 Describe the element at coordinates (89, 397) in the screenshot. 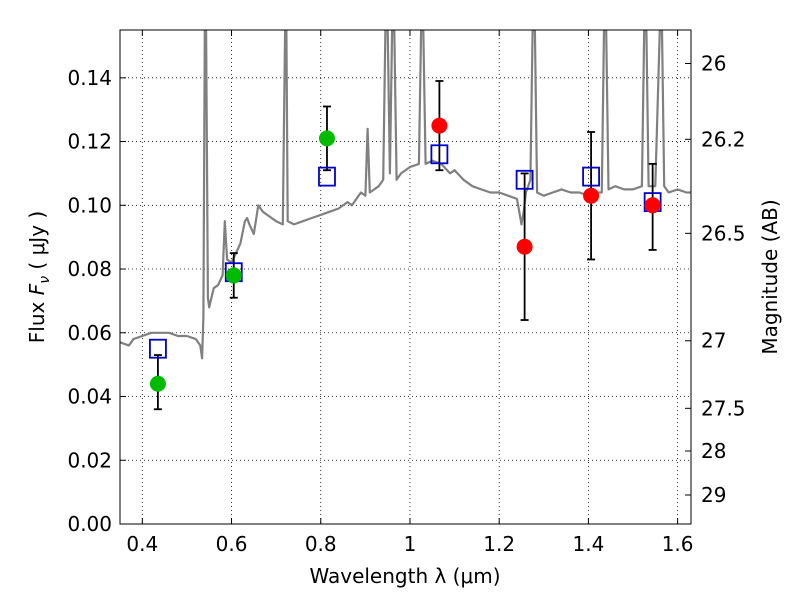

I see `y-tick-label: 0.04` at that location.